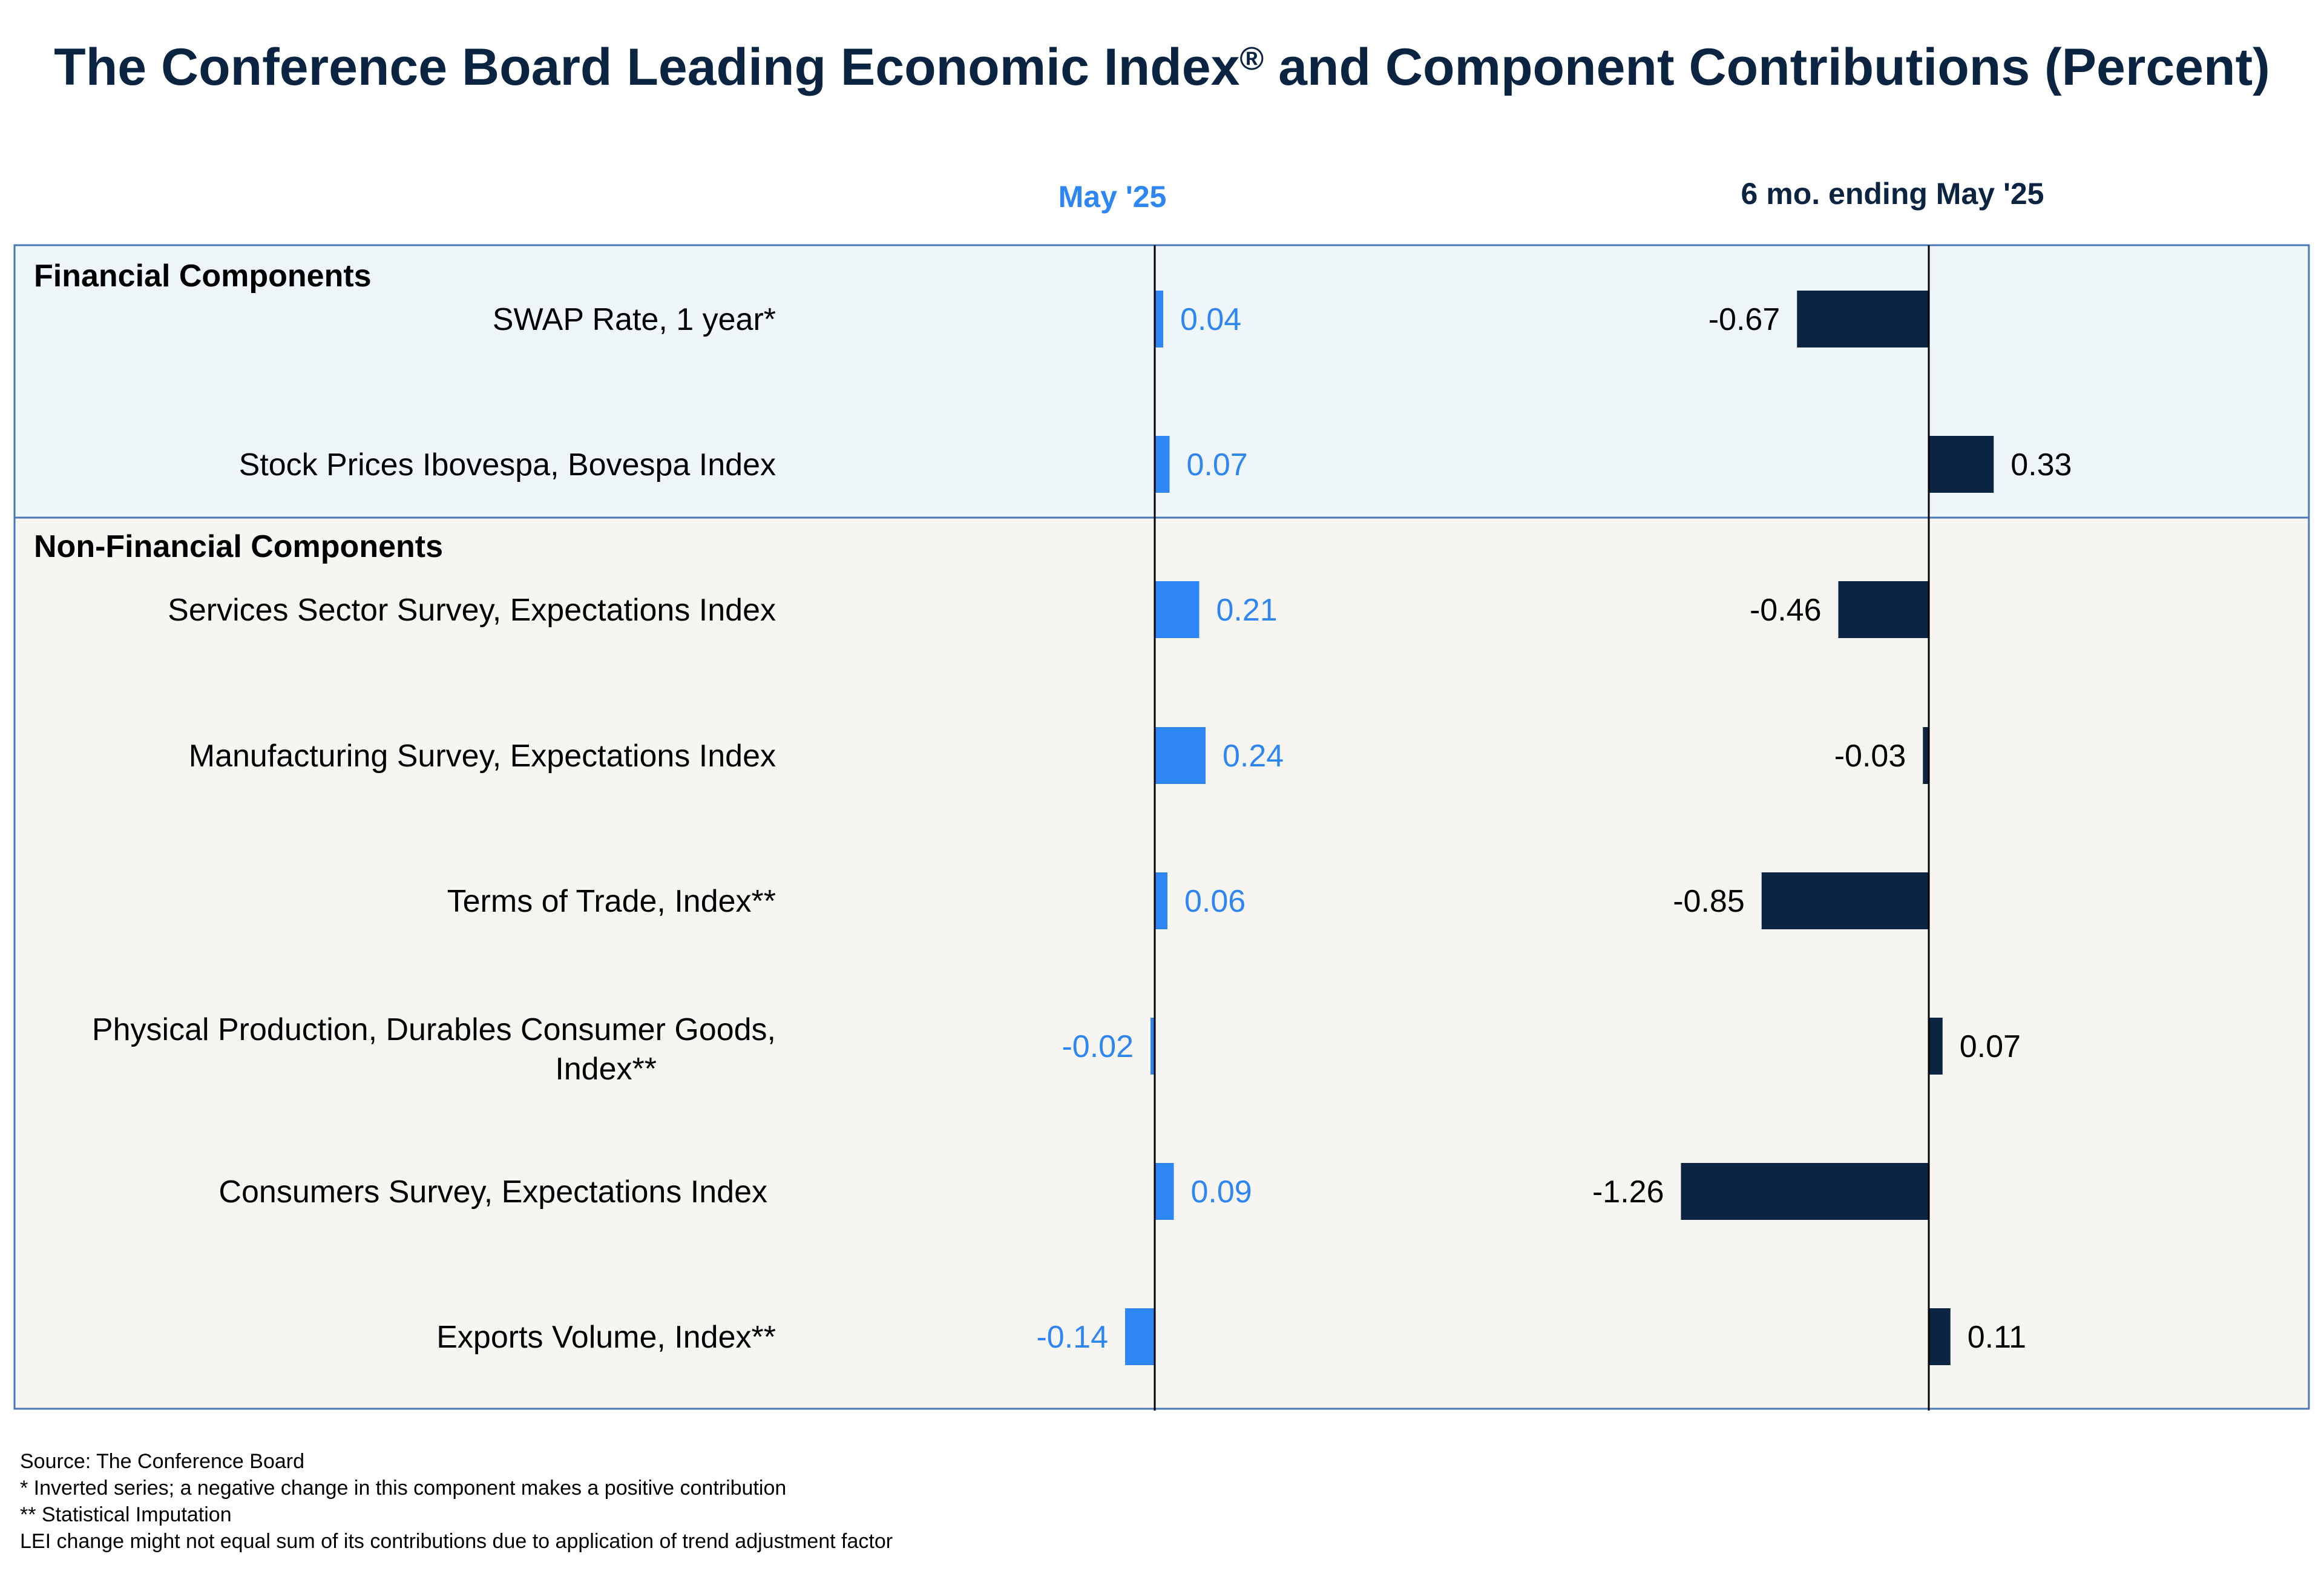 This screenshot has width=2324, height=1594. What do you see at coordinates (507, 464) in the screenshot?
I see `category-label: Stock Prices Ibovespa, Bovespa Index` at bounding box center [507, 464].